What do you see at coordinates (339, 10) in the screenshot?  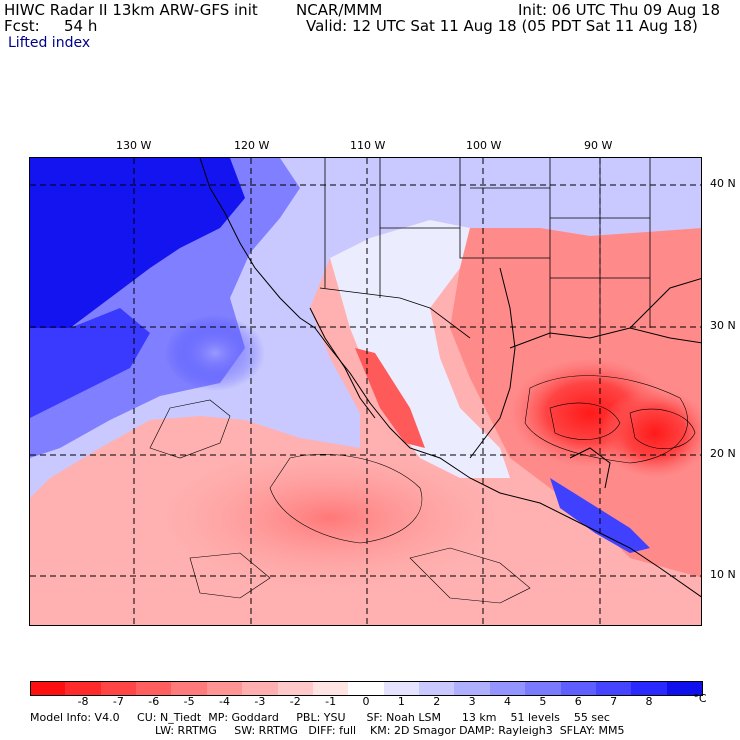 I see `model-center: NCAR/MMM` at bounding box center [339, 10].